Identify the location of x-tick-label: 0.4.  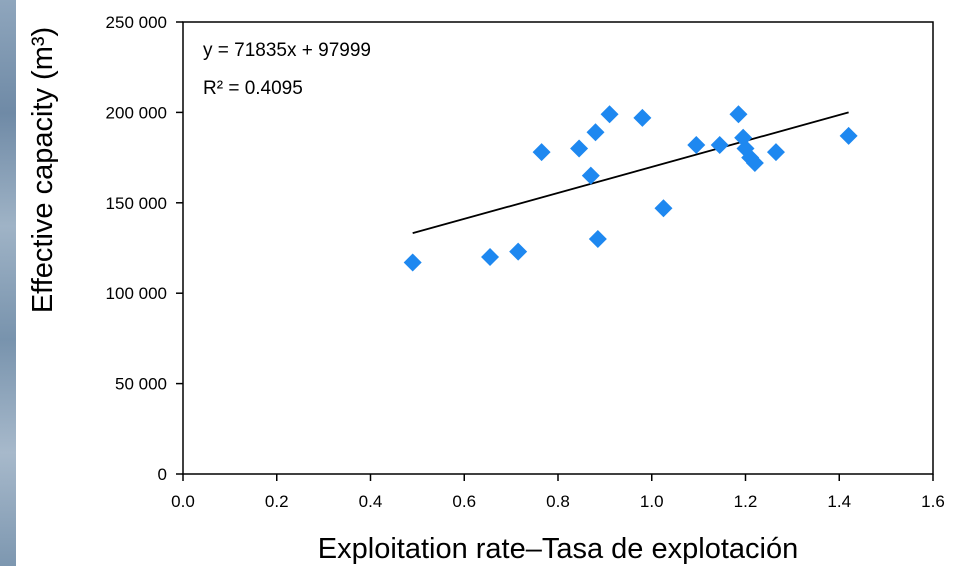
(371, 501).